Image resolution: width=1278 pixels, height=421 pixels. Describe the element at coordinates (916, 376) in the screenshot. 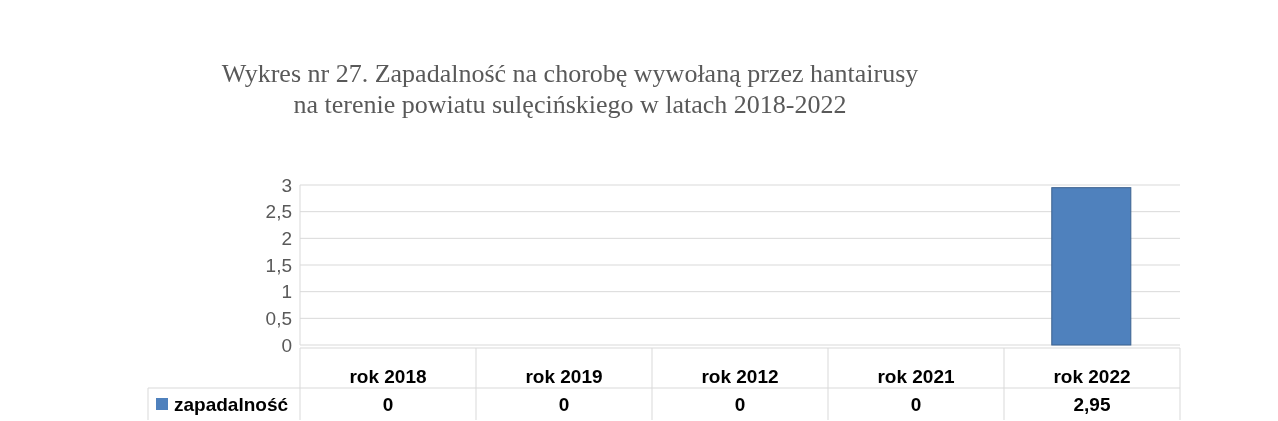

I see `x-tick-label: rok 2021` at that location.